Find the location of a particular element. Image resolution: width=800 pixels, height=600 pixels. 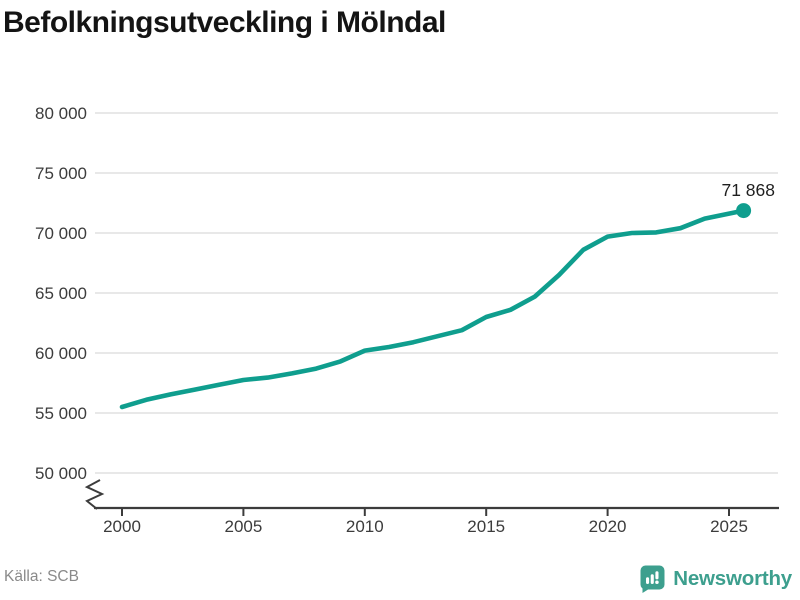

y-tick-label: 55 000 is located at coordinates (61, 413).